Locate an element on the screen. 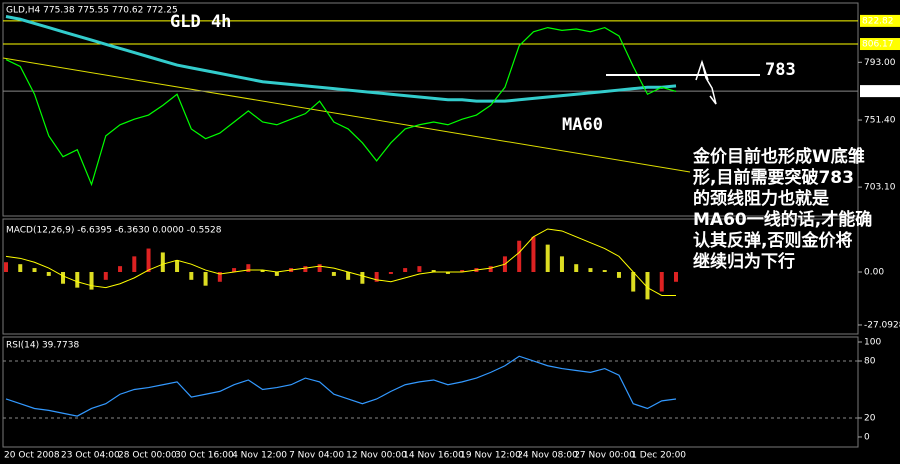 This screenshot has width=900, height=464. last-price-box is located at coordinates (880, 91).